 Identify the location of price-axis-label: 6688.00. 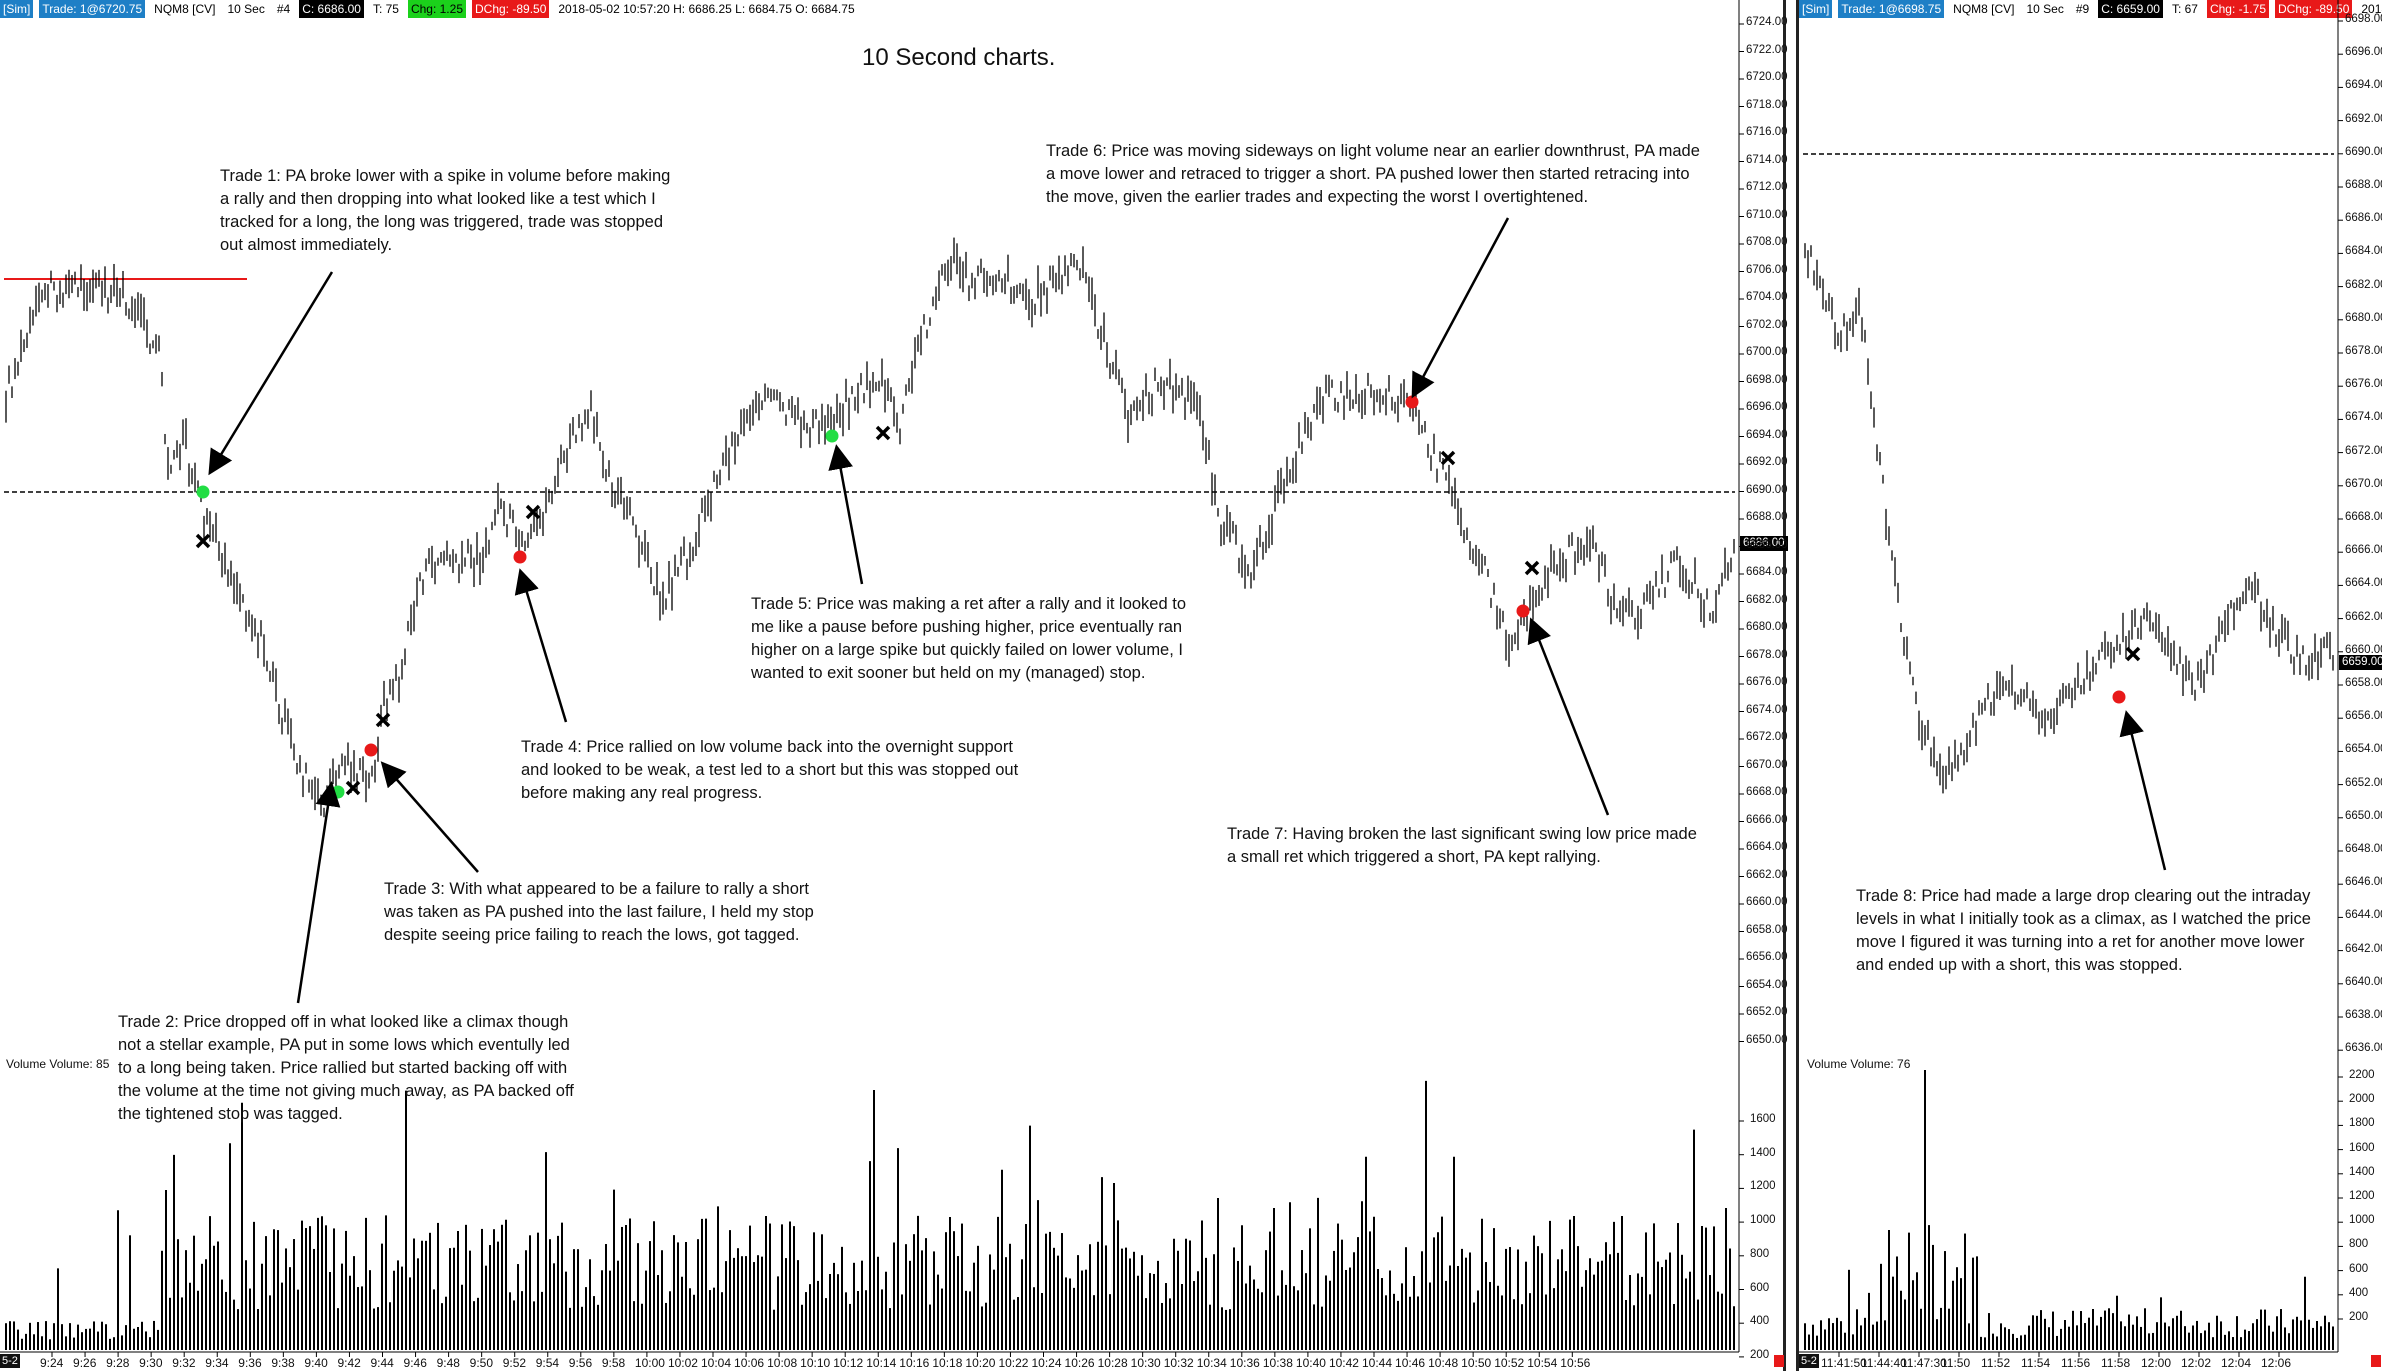
(1767, 517).